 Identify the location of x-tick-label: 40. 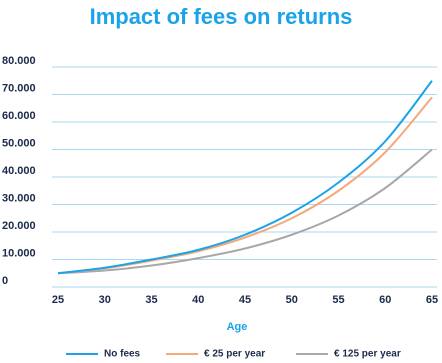
(198, 300).